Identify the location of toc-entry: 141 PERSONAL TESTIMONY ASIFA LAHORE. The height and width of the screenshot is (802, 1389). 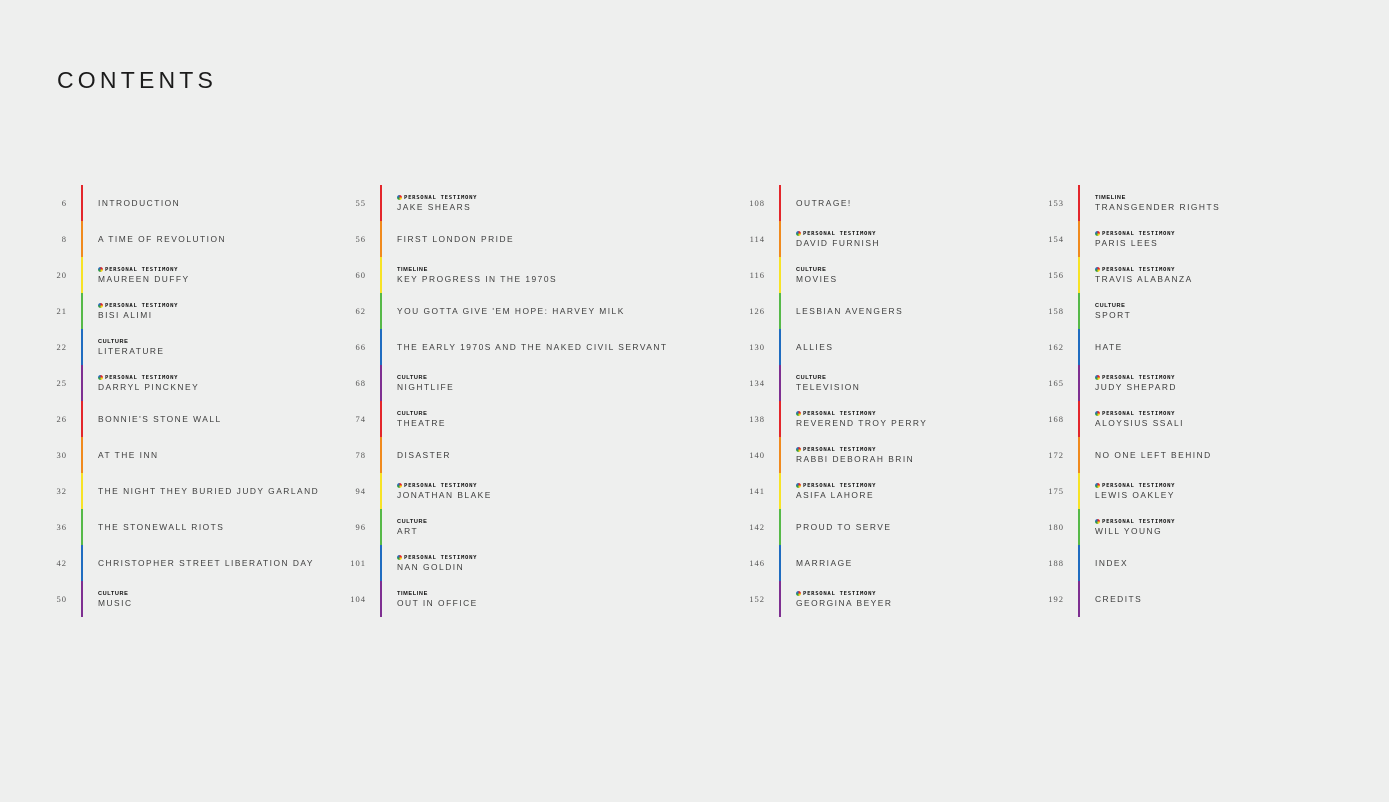
(912, 491).